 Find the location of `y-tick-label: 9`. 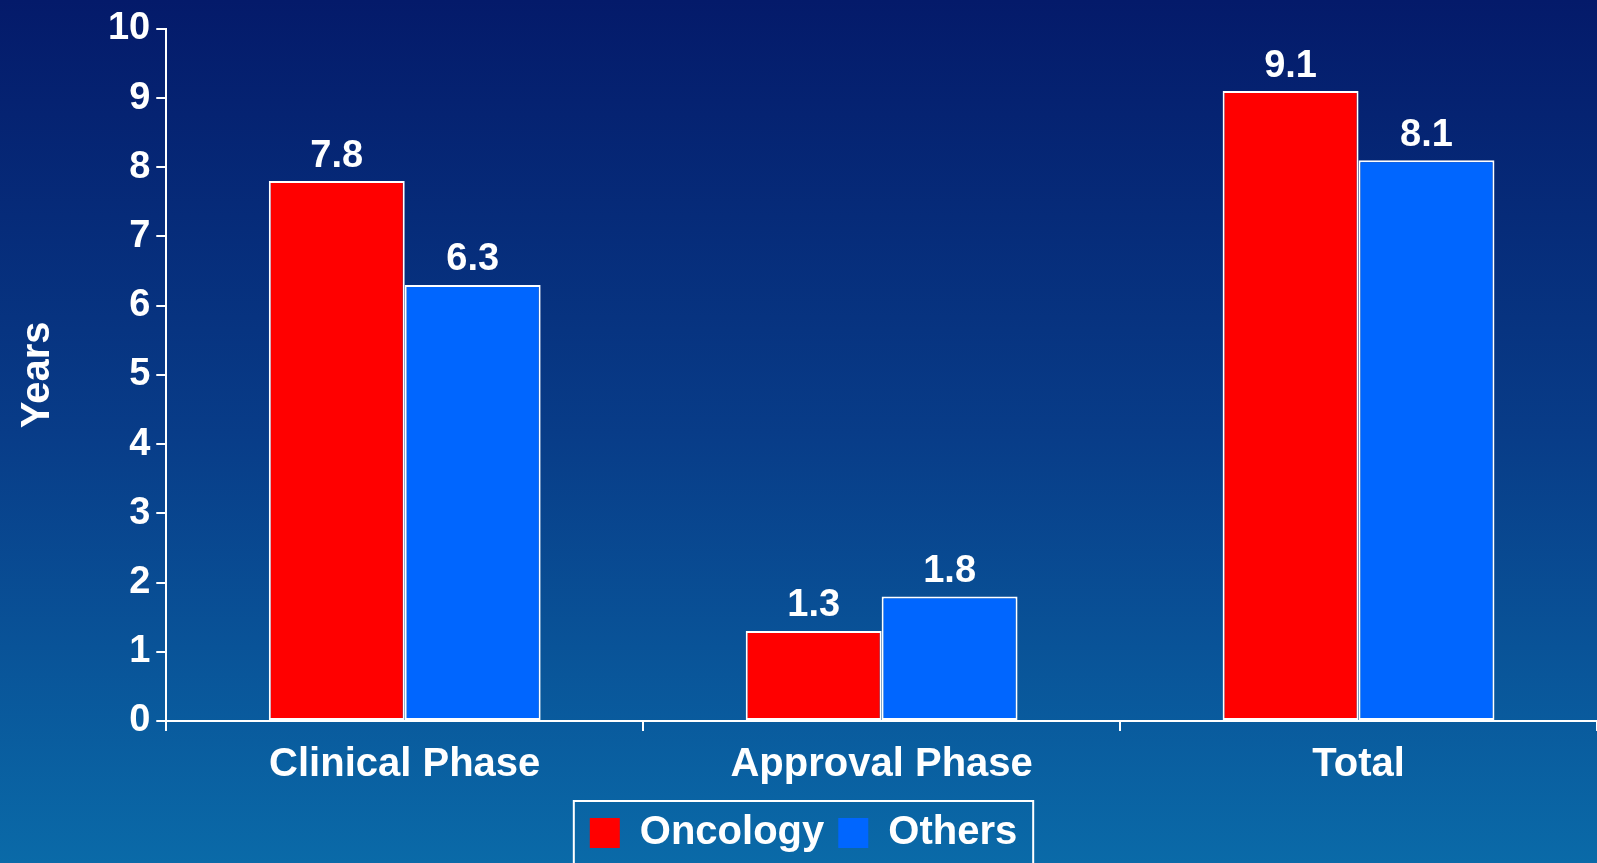

y-tick-label: 9 is located at coordinates (140, 95).